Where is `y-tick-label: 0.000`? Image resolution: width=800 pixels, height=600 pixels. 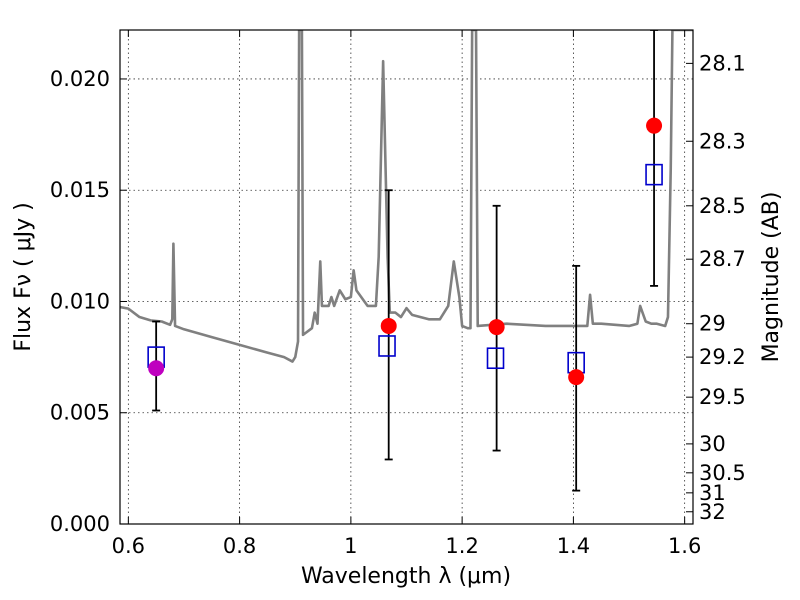 y-tick-label: 0.000 is located at coordinates (80, 524).